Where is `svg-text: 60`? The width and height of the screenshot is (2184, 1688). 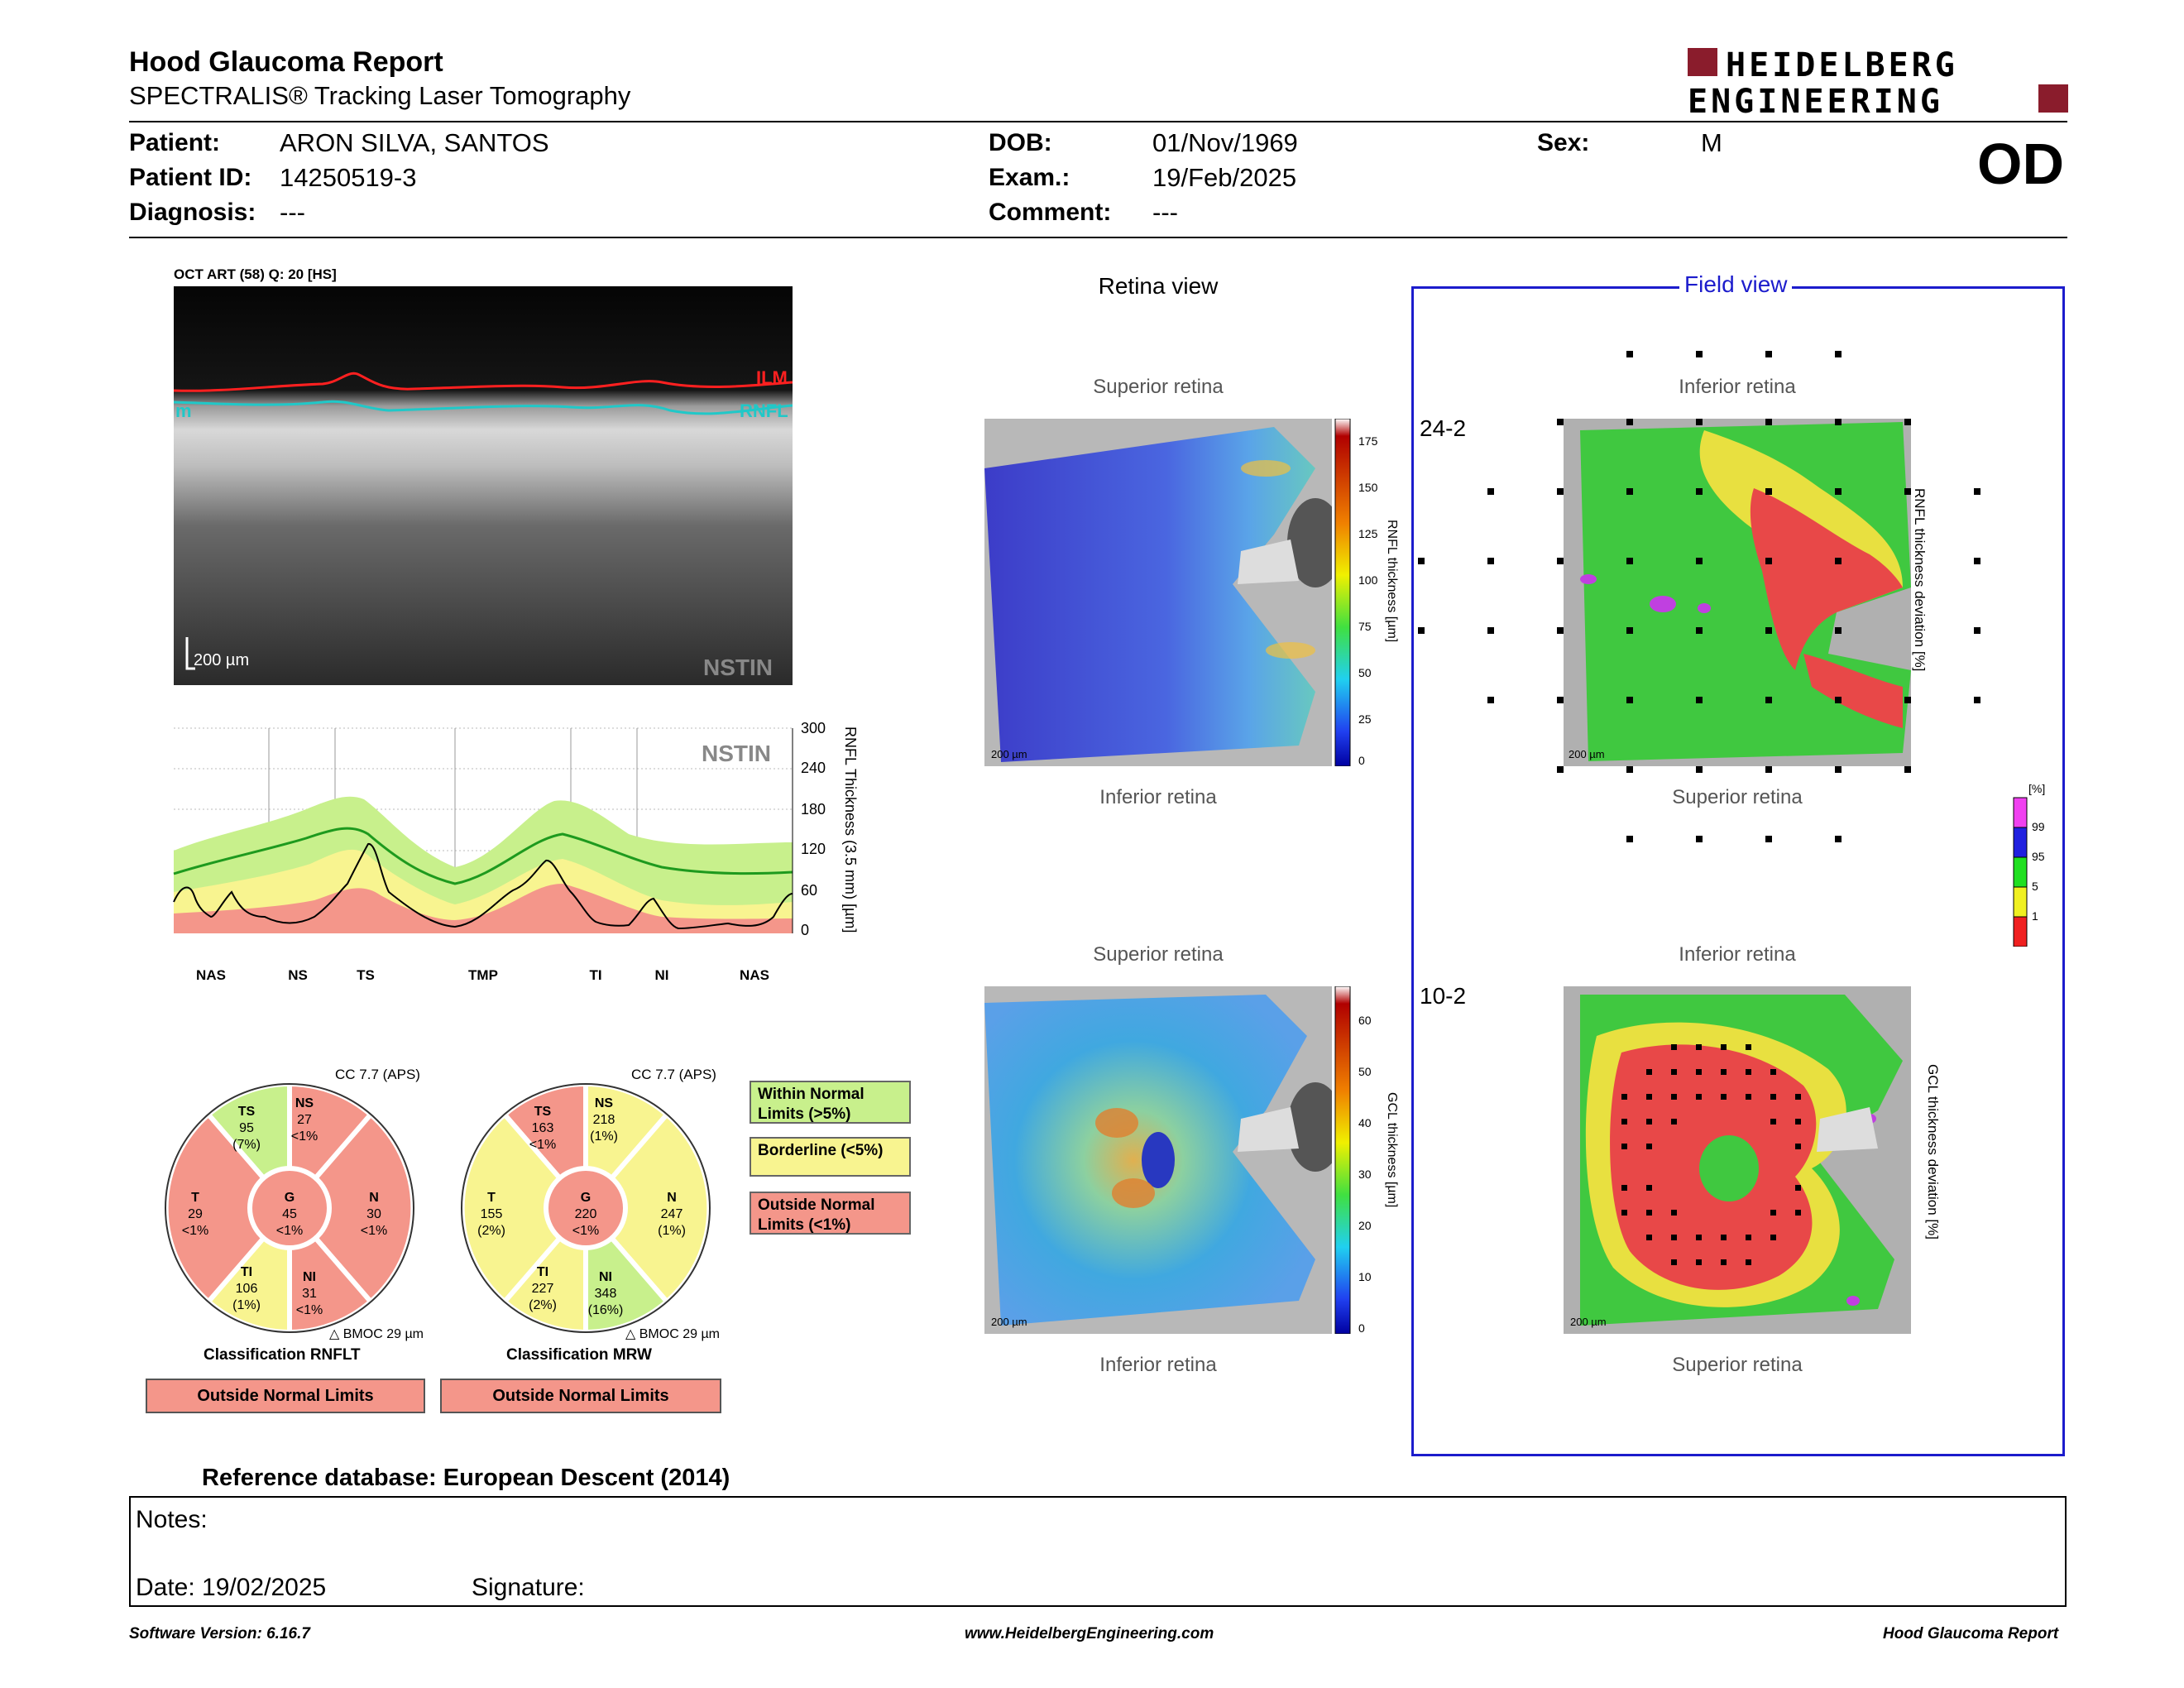 svg-text: 60 is located at coordinates (1365, 1020).